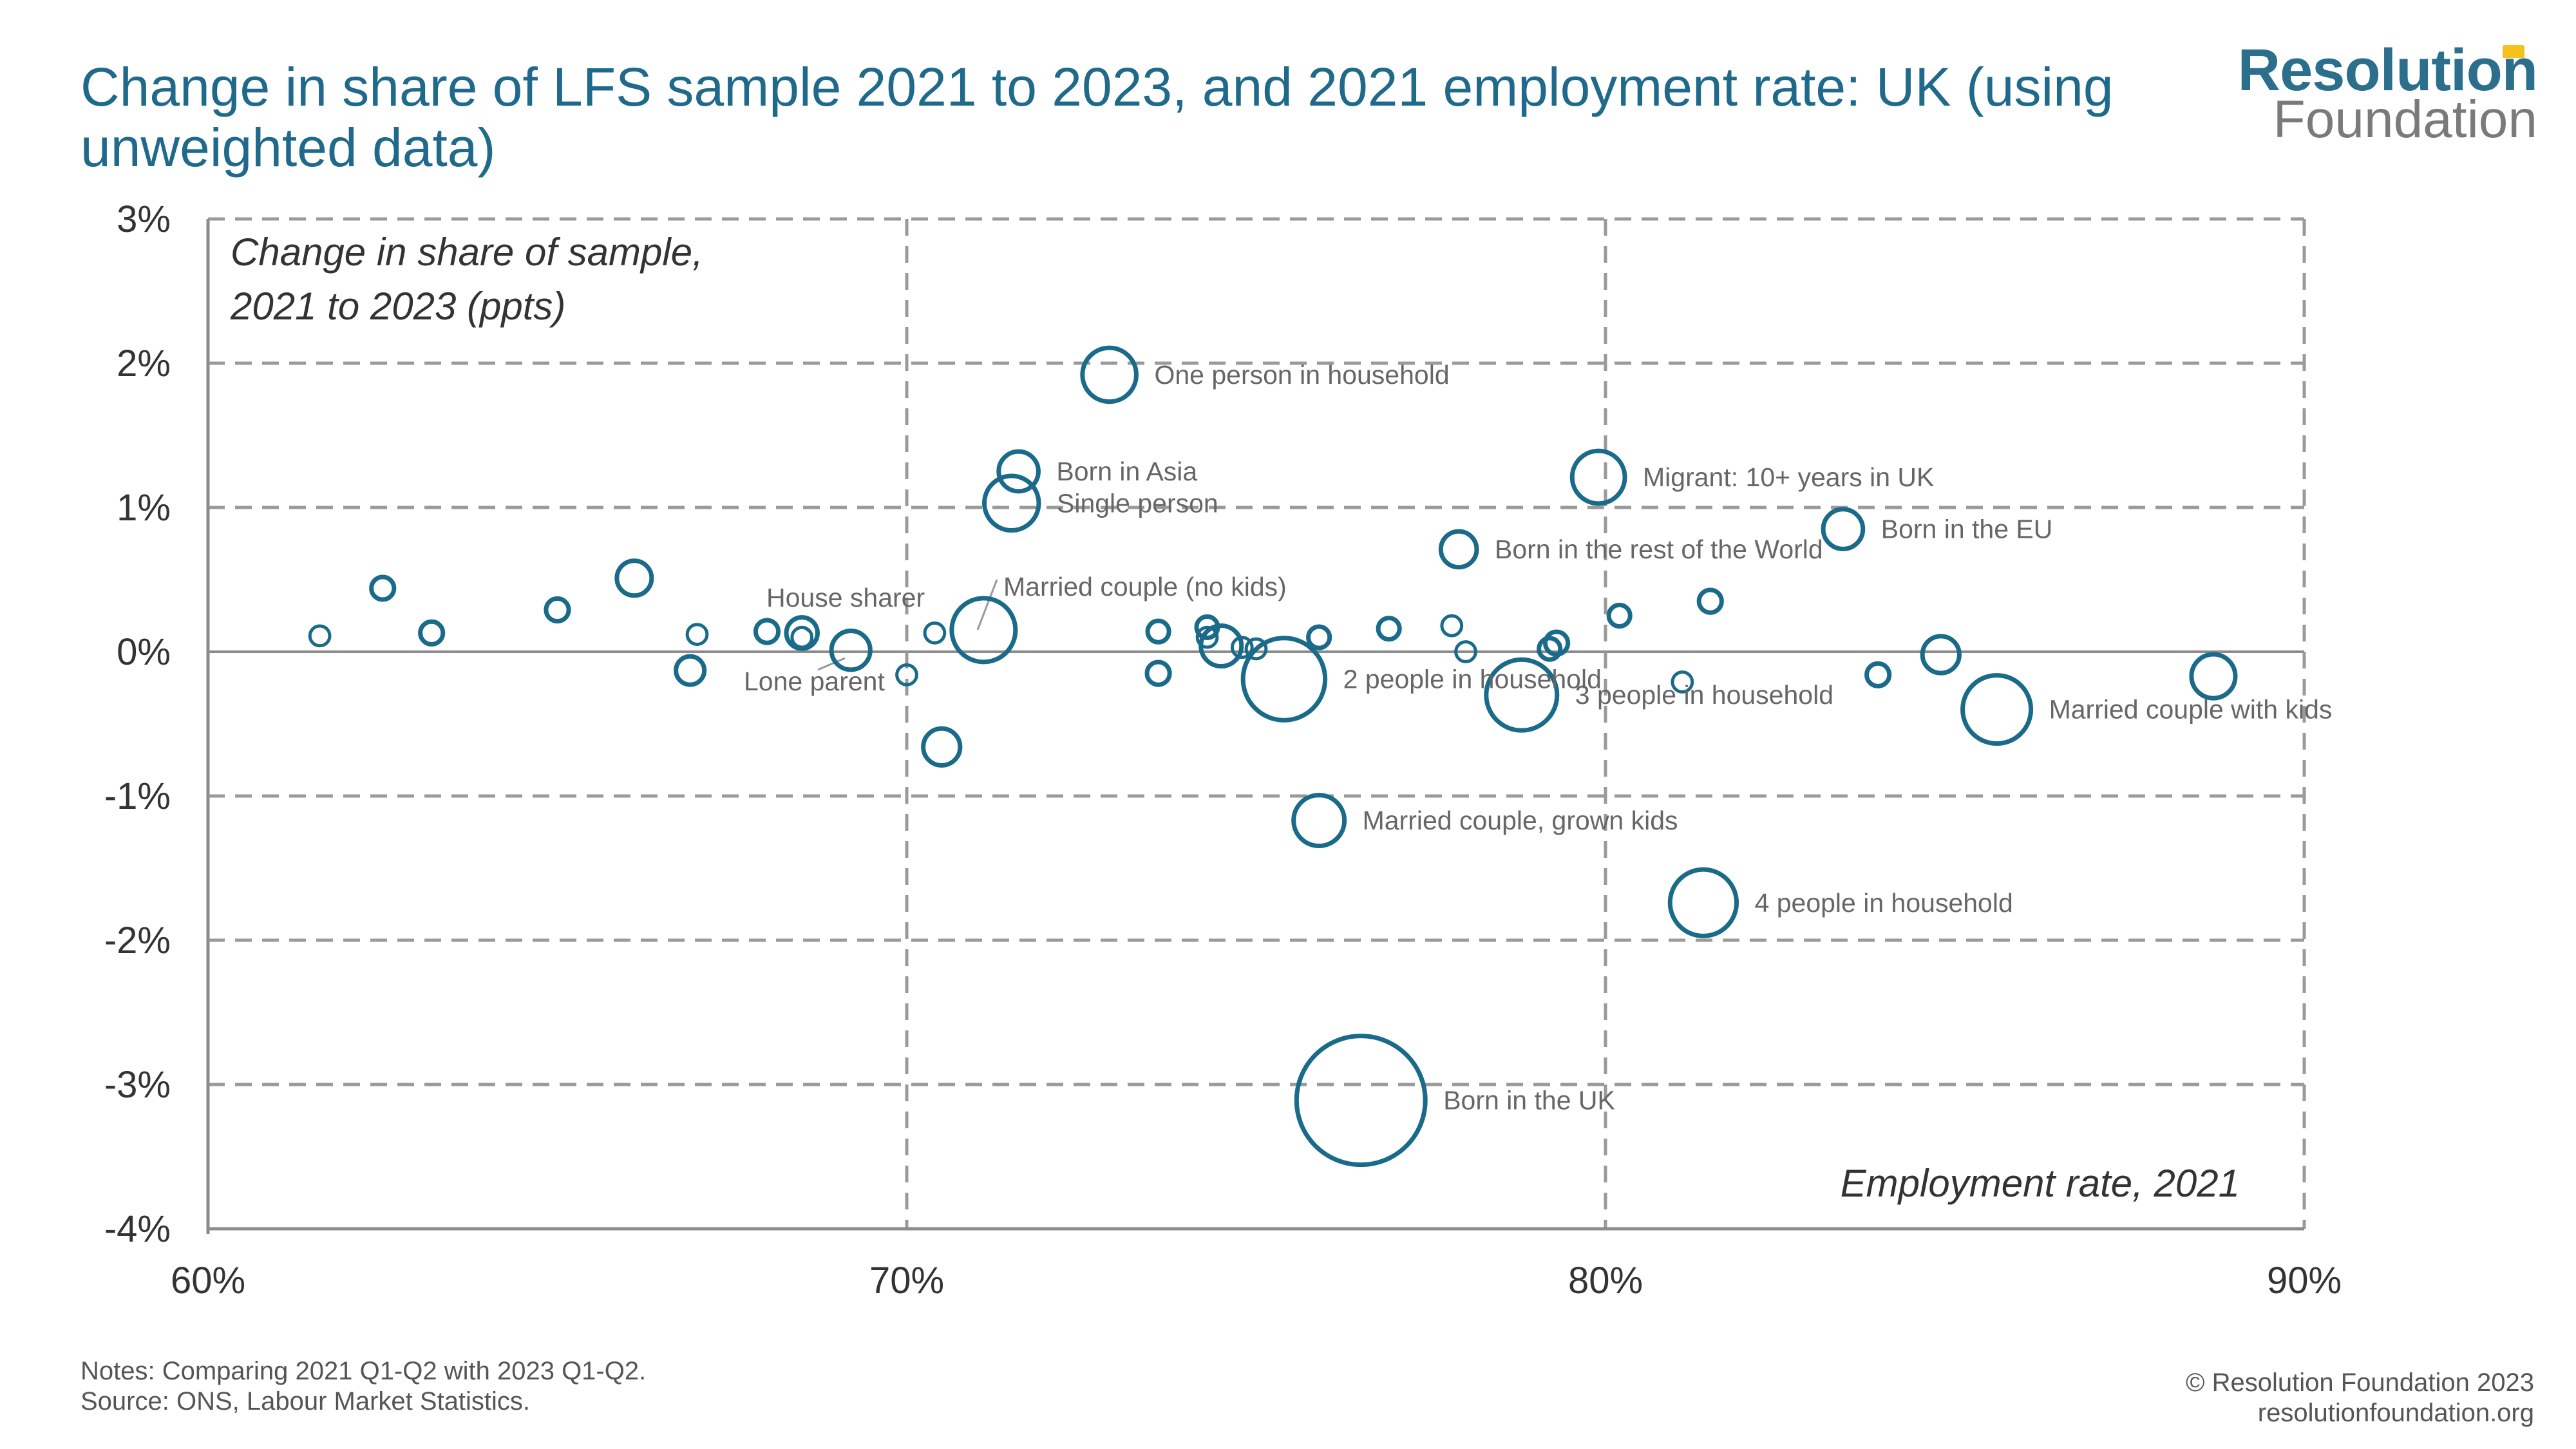 The height and width of the screenshot is (1449, 2576). What do you see at coordinates (1967, 529) in the screenshot?
I see `point-label: Born in the EU` at bounding box center [1967, 529].